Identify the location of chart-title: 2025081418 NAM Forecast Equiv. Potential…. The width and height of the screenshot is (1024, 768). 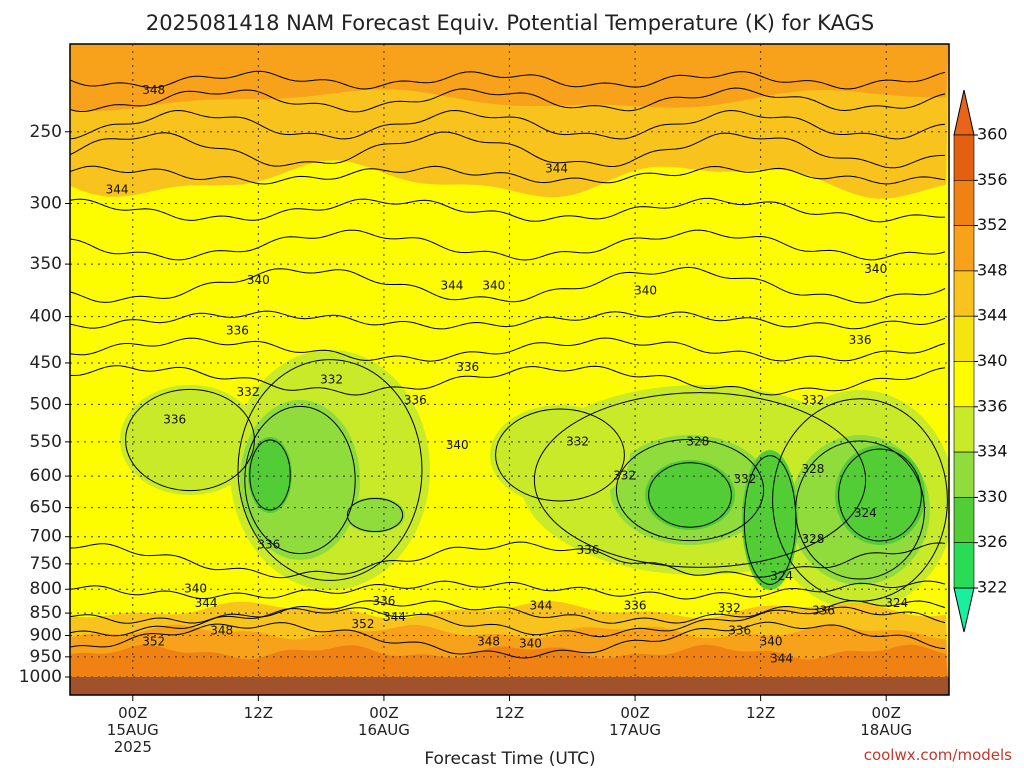
(510, 23).